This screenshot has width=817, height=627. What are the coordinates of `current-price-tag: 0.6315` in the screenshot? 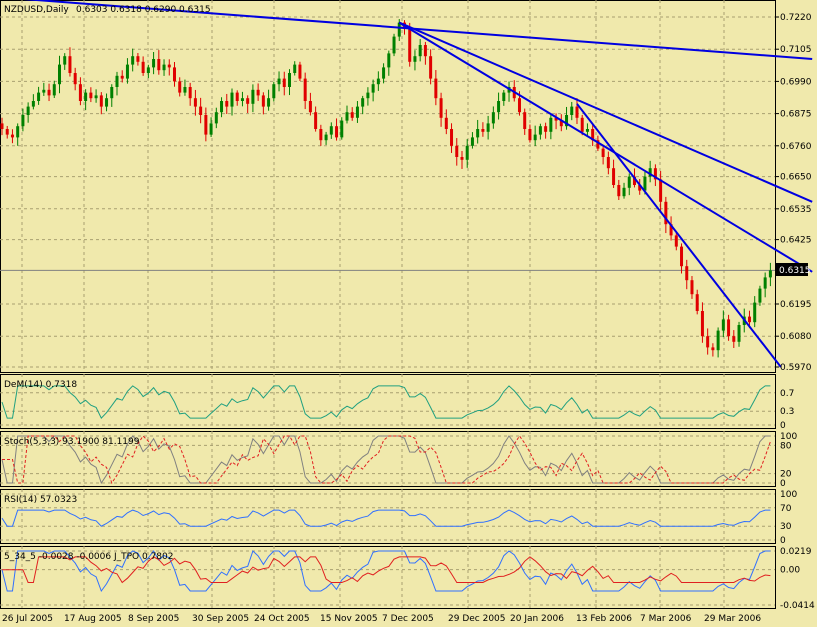 It's located at (795, 271).